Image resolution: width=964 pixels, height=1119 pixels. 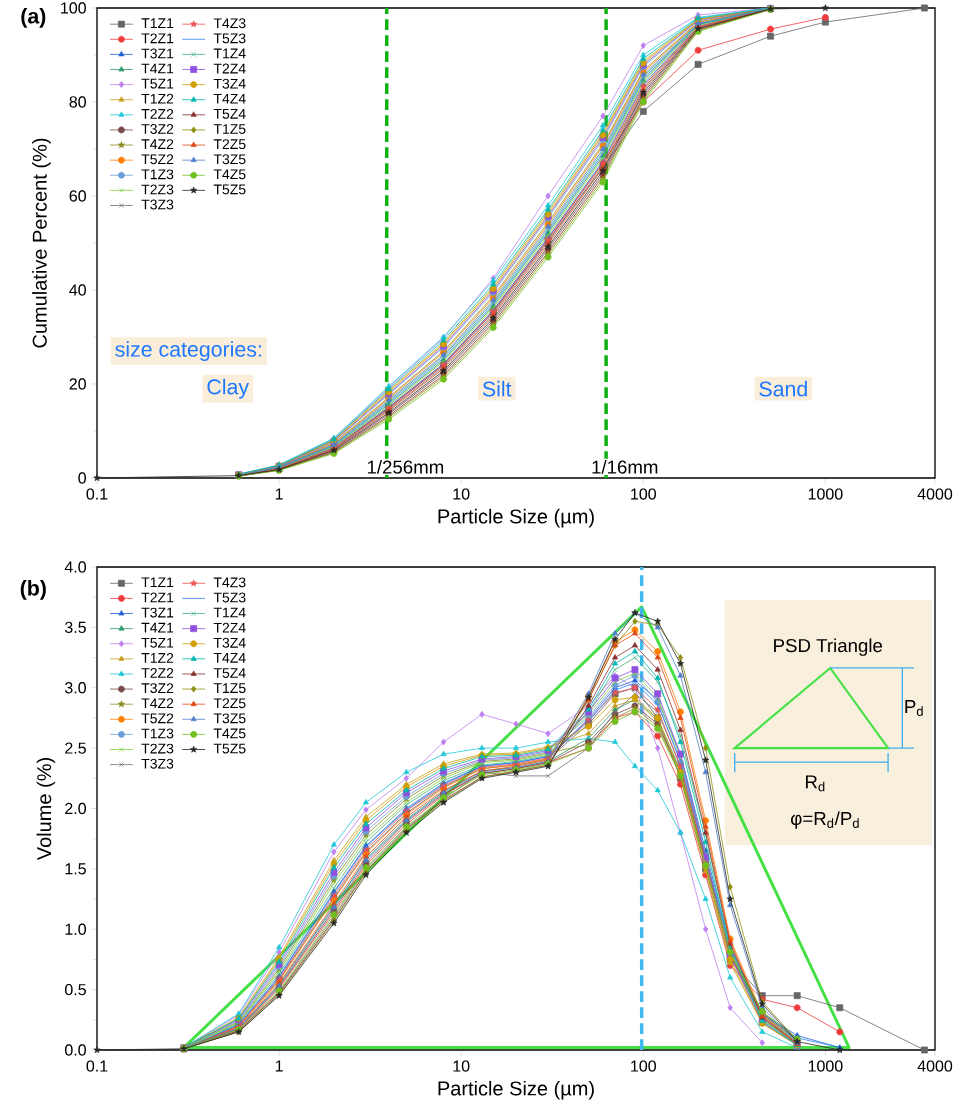 I want to click on y-tick-label: 2.5, so click(x=75, y=748).